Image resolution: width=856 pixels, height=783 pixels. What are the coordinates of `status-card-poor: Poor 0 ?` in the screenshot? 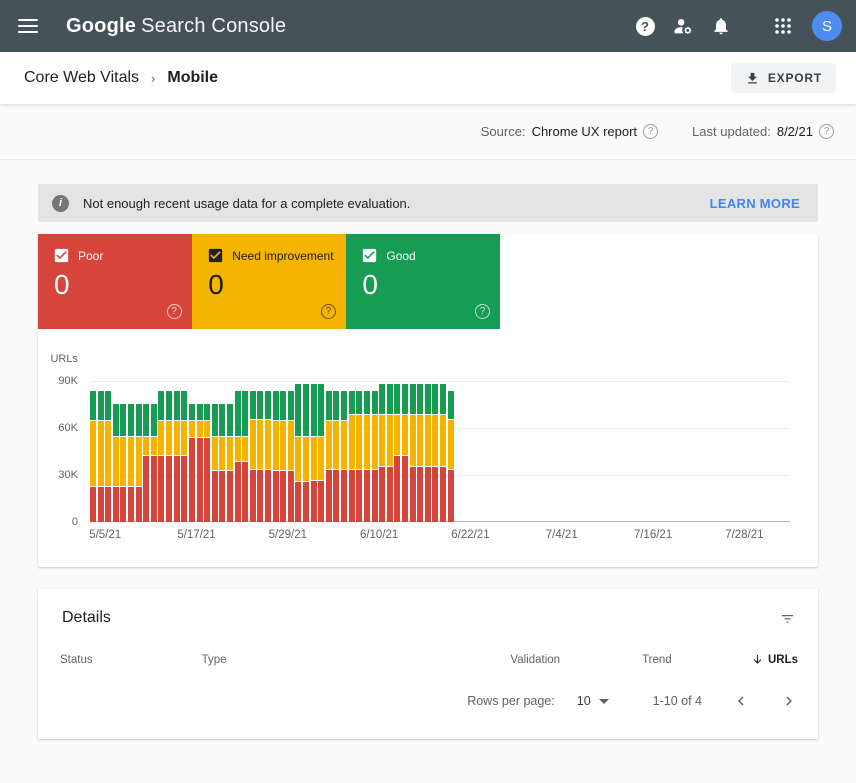 It's located at (115, 281).